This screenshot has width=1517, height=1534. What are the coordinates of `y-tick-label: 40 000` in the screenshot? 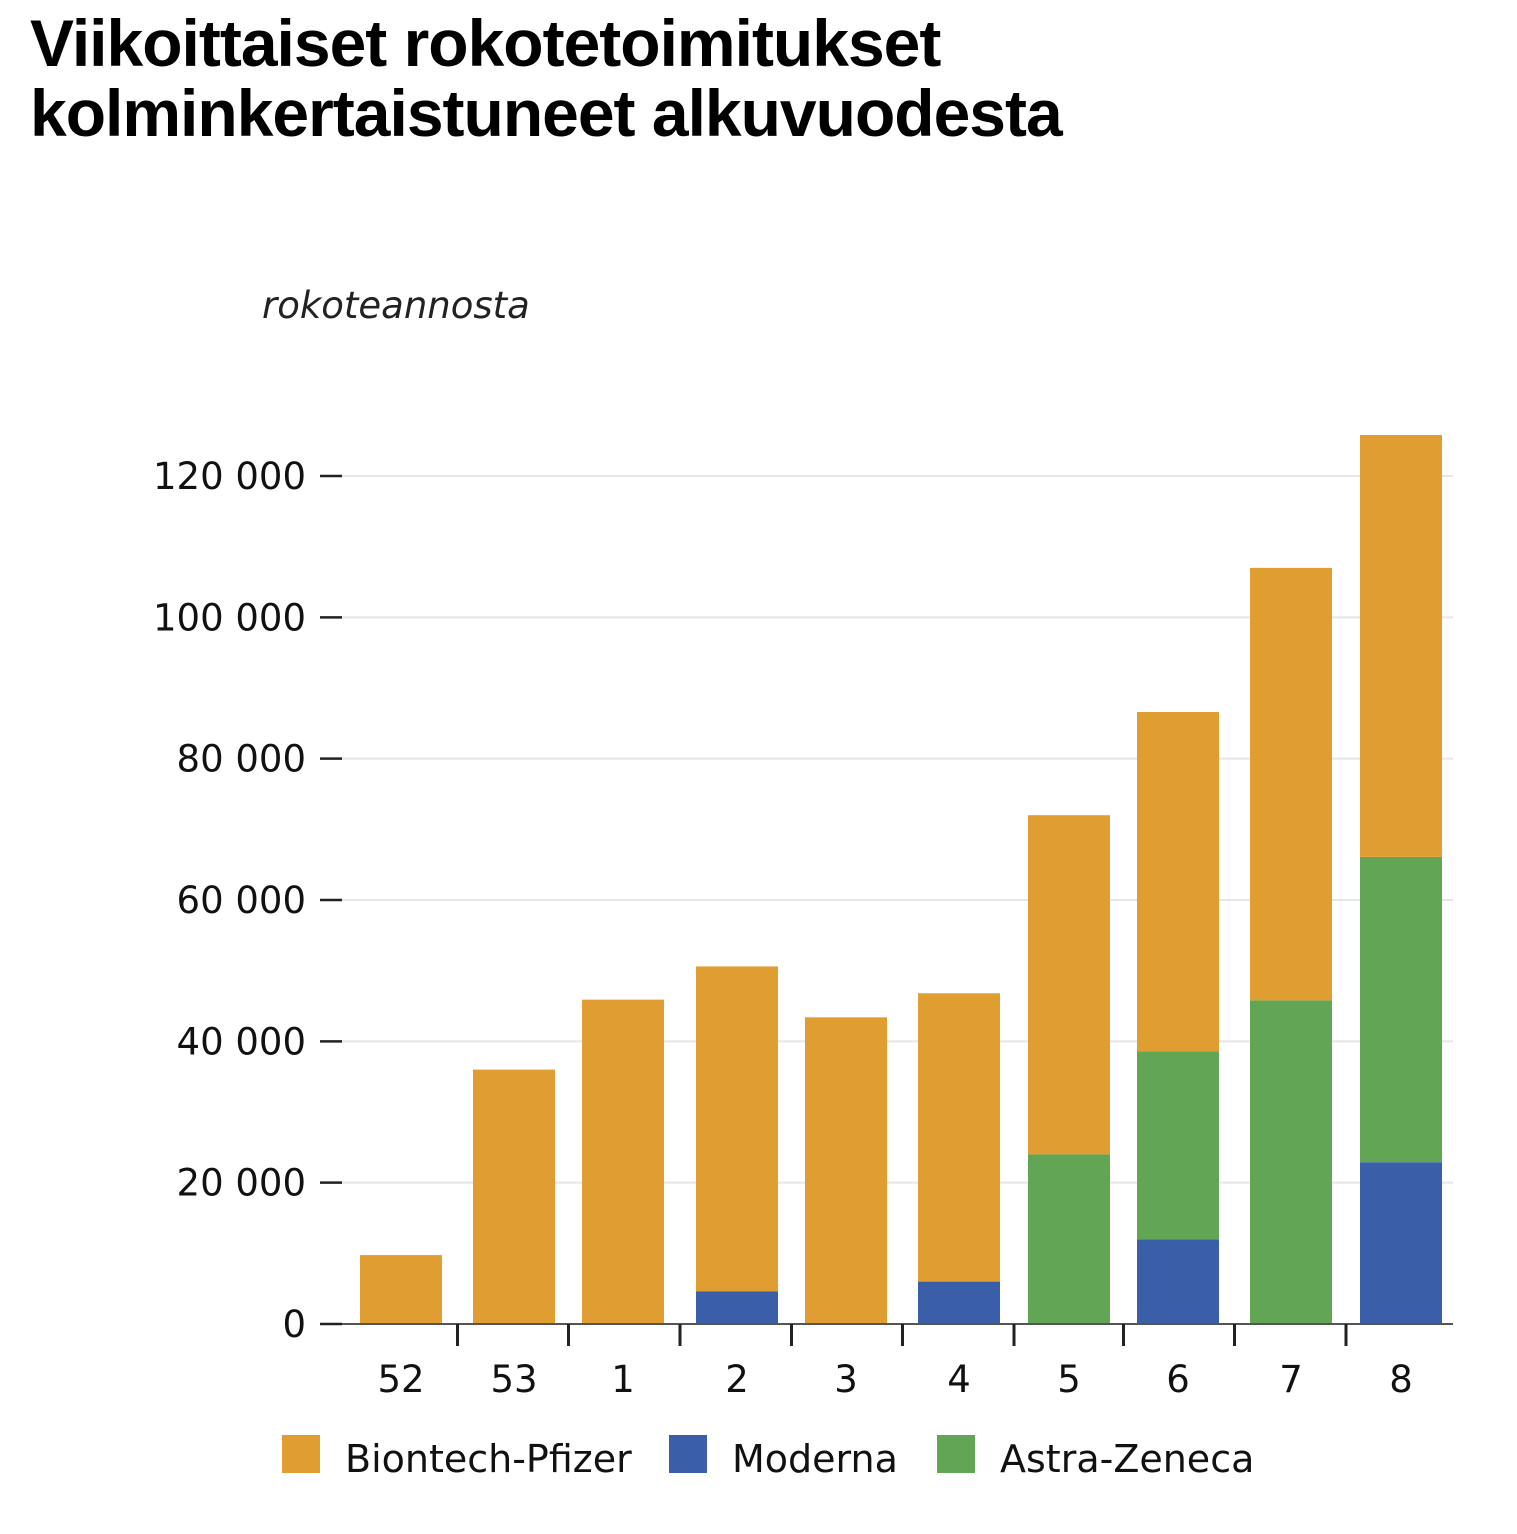 It's located at (241, 1041).